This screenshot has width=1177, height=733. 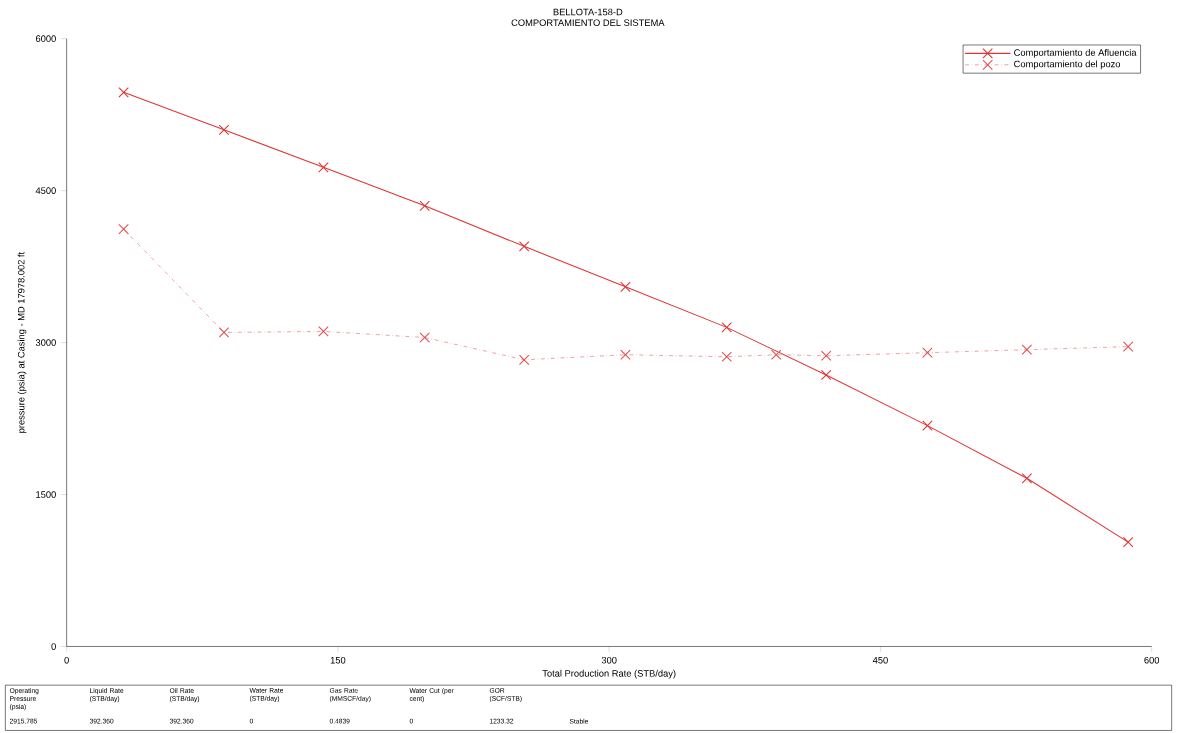 I want to click on y-tick-label: 4500, so click(x=45, y=190).